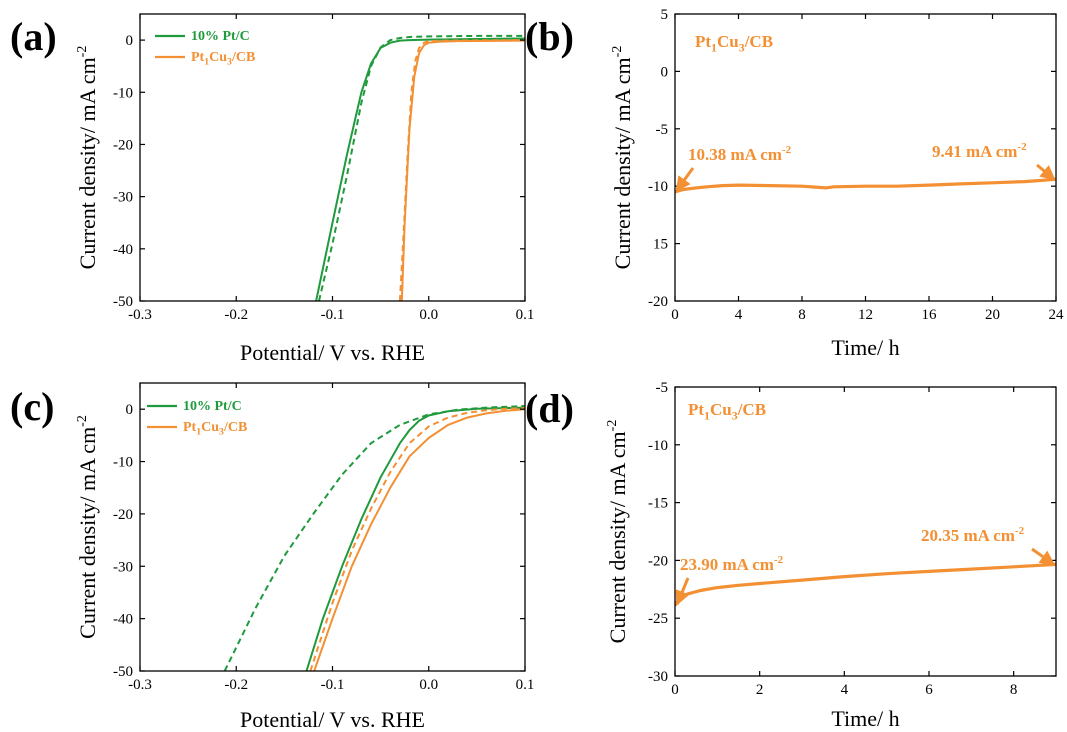 The width and height of the screenshot is (1067, 732). What do you see at coordinates (33, 36) in the screenshot?
I see `panel-label: (a)` at bounding box center [33, 36].